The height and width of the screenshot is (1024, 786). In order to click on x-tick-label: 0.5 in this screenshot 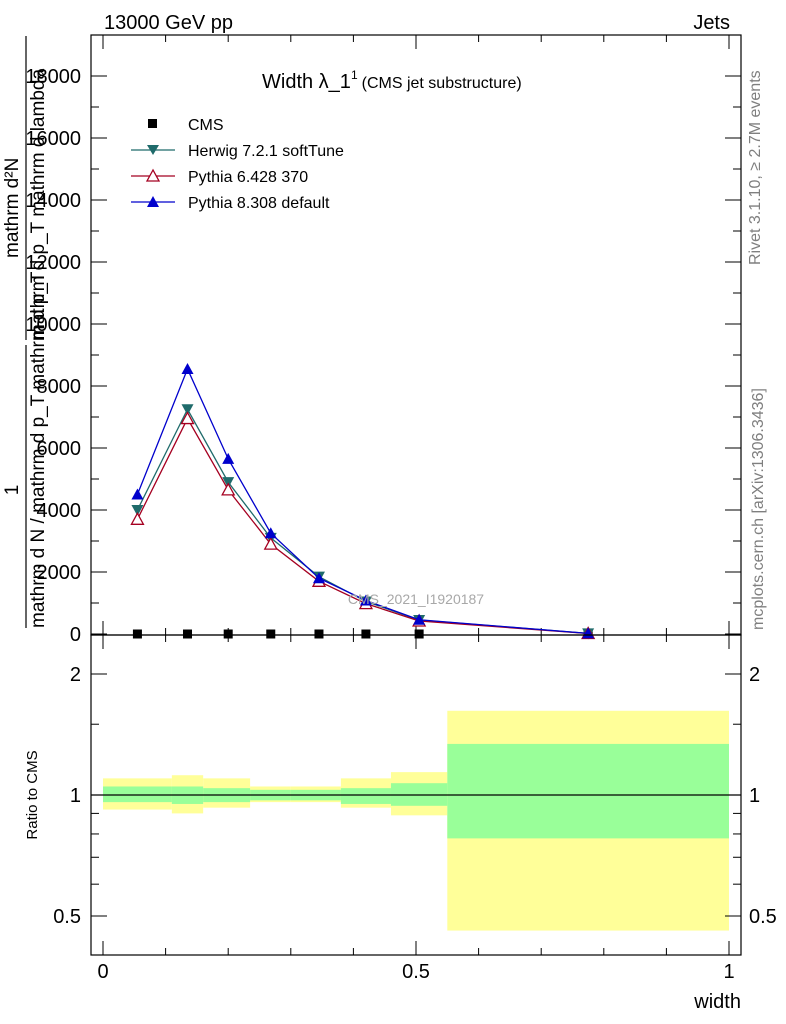, I will do `click(416, 972)`.